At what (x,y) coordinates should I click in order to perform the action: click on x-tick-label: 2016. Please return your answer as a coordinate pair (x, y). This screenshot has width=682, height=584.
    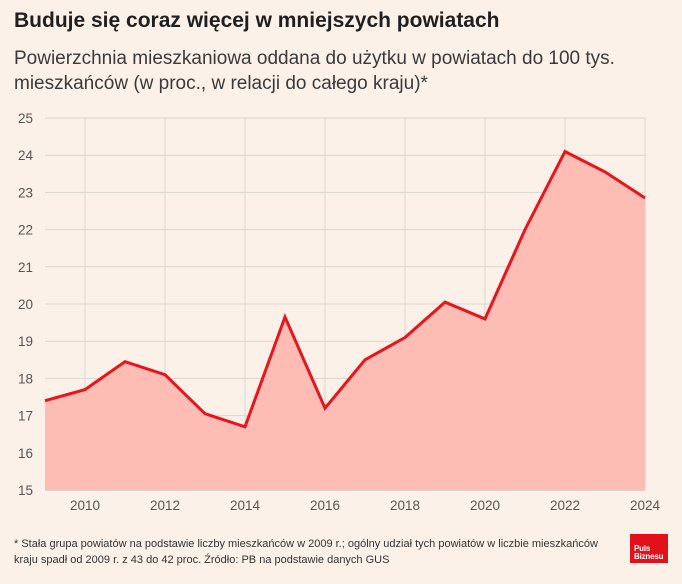
    Looking at the image, I should click on (325, 505).